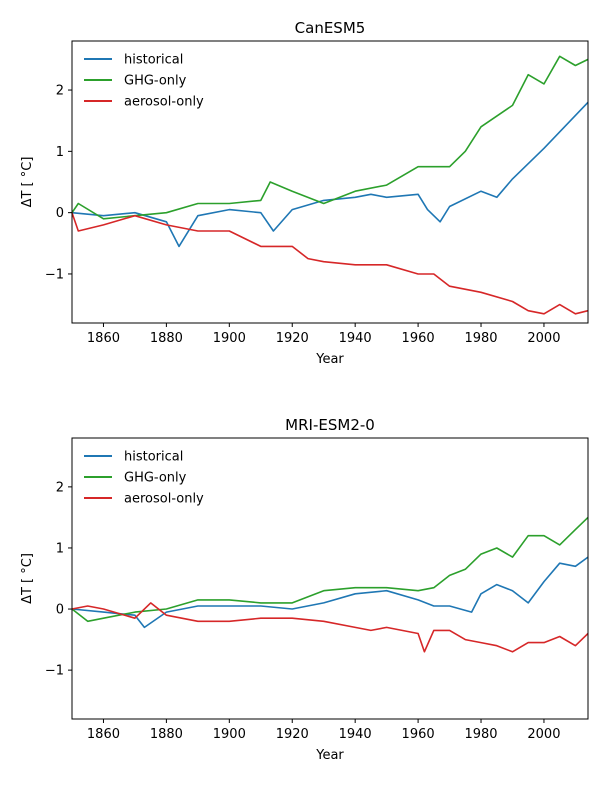 This screenshot has height=800, width=600. I want to click on chart-title: MRI-ESM2-0, so click(330, 425).